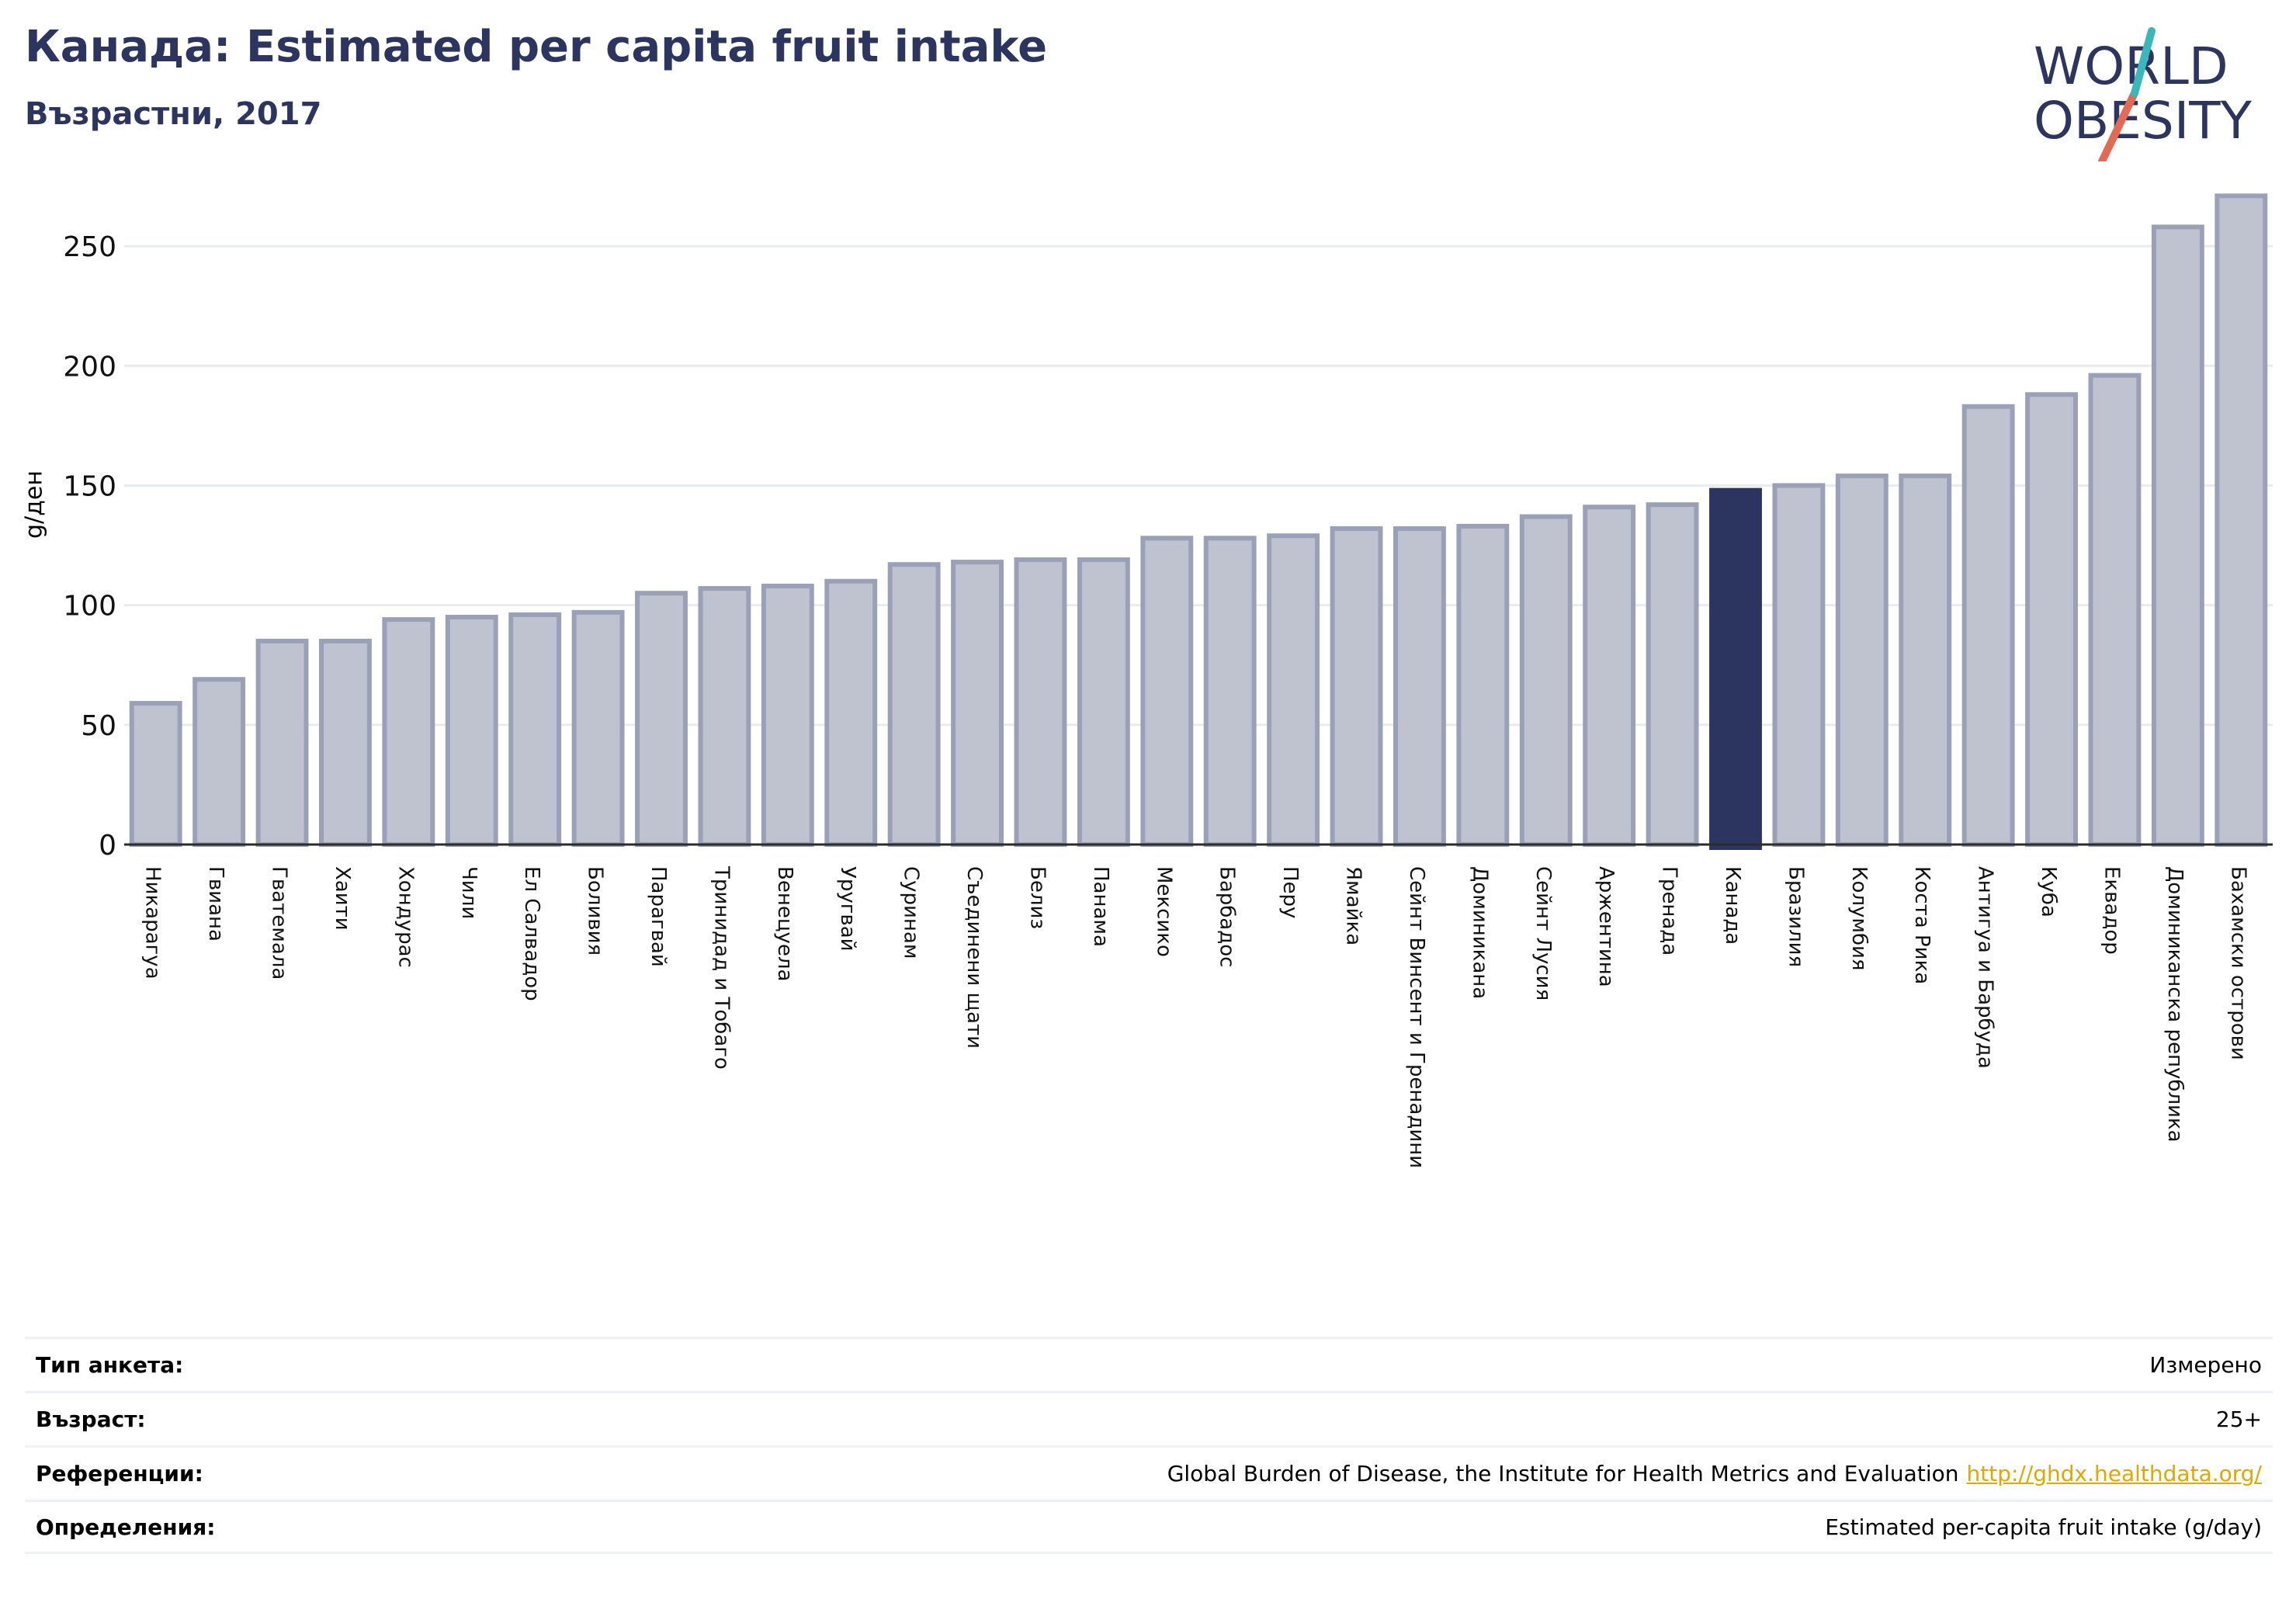 The height and width of the screenshot is (1599, 2296). Describe the element at coordinates (173, 114) in the screenshot. I see `page-subtitle: Възрастни, 2017` at that location.